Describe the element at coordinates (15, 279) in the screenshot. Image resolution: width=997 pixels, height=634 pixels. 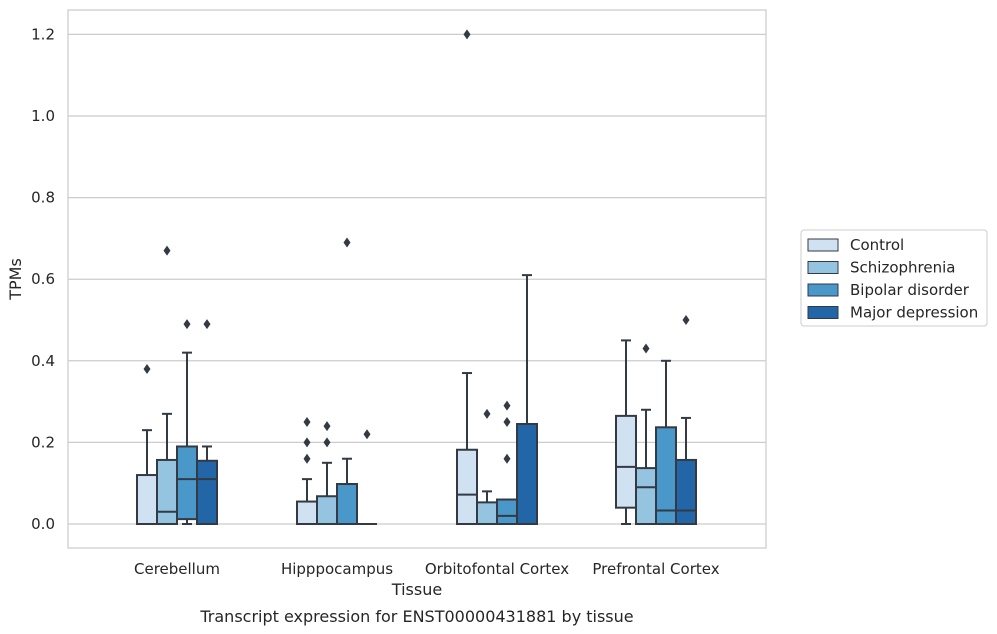
I see `y-axis-label: TPMs` at that location.